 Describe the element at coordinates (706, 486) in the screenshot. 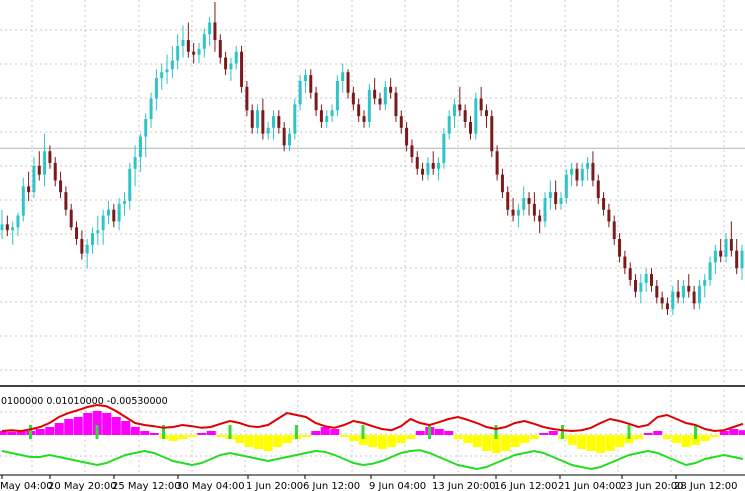

I see `time-tick-label: 28 Jun 12:00` at that location.